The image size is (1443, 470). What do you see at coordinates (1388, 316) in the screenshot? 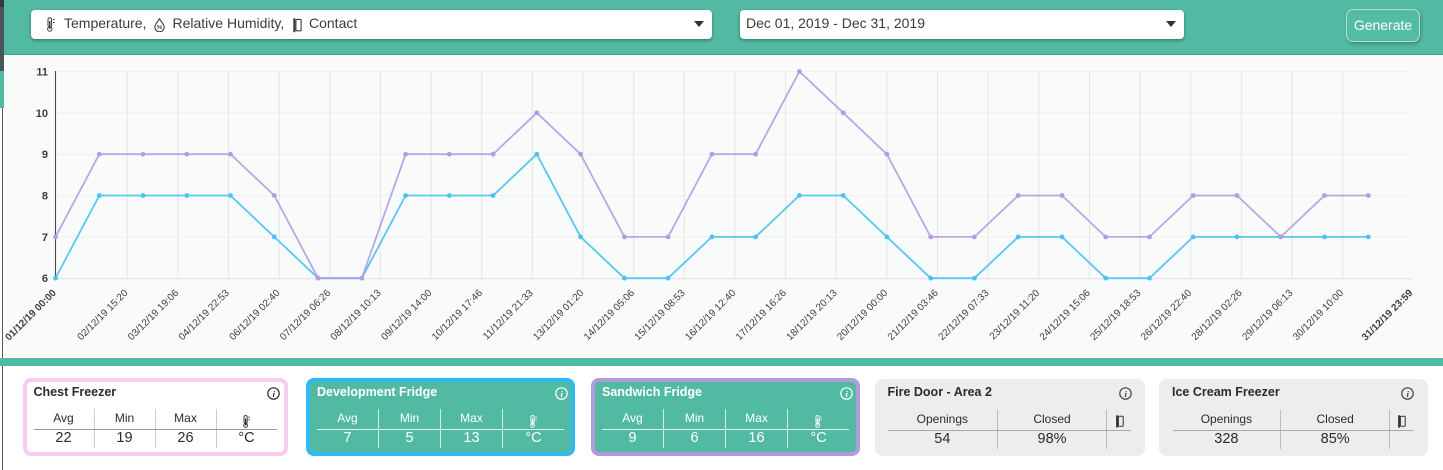
I see `svg-text: 31/12/19 23:59` at bounding box center [1388, 316].